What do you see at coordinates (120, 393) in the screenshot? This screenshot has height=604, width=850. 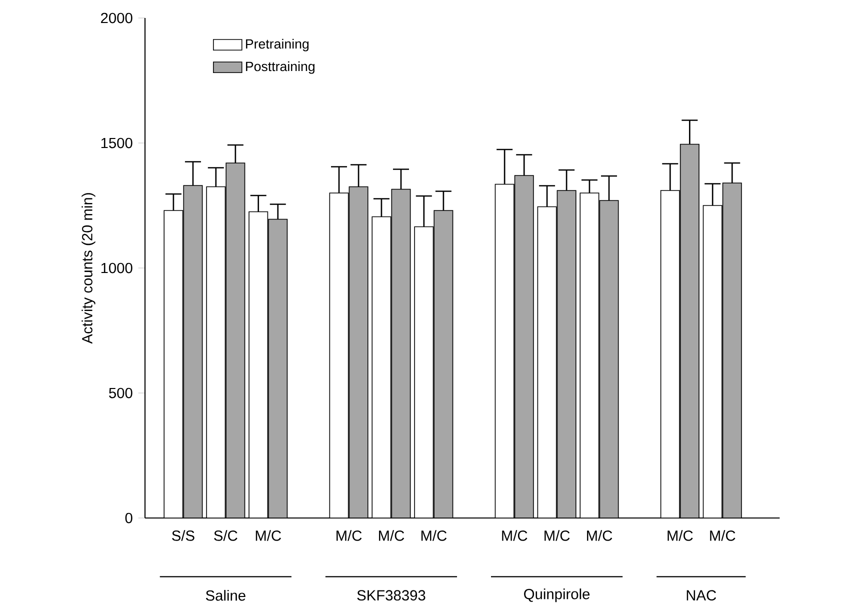 I see `y-tick-label: 500` at bounding box center [120, 393].